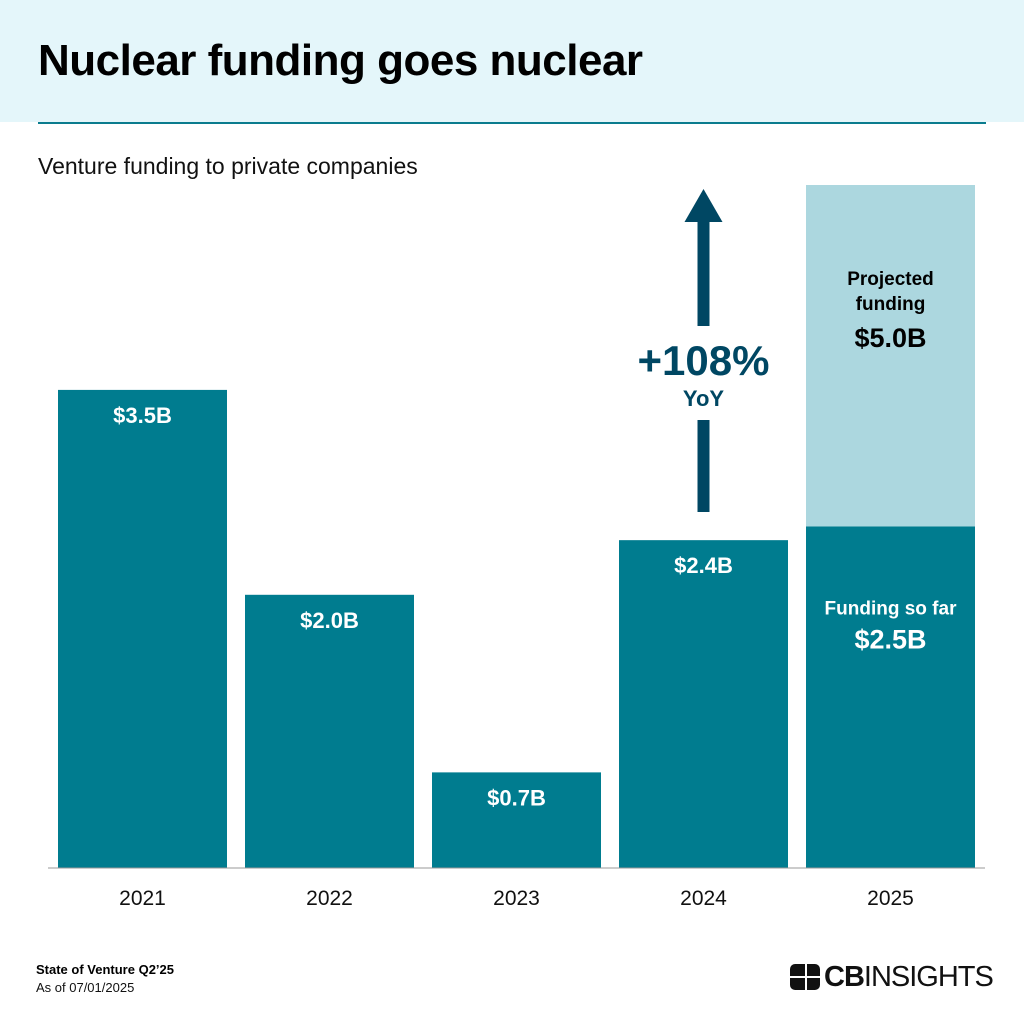  What do you see at coordinates (892, 977) in the screenshot?
I see `cb-insights-logo: CB INSIGHTS` at bounding box center [892, 977].